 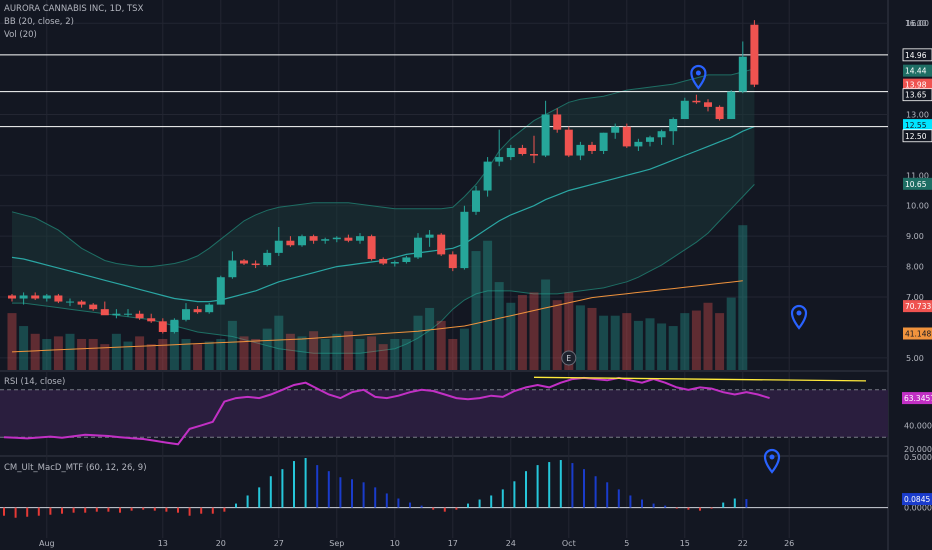 What do you see at coordinates (386, 411) in the screenshot?
I see `rsi-line` at bounding box center [386, 411].